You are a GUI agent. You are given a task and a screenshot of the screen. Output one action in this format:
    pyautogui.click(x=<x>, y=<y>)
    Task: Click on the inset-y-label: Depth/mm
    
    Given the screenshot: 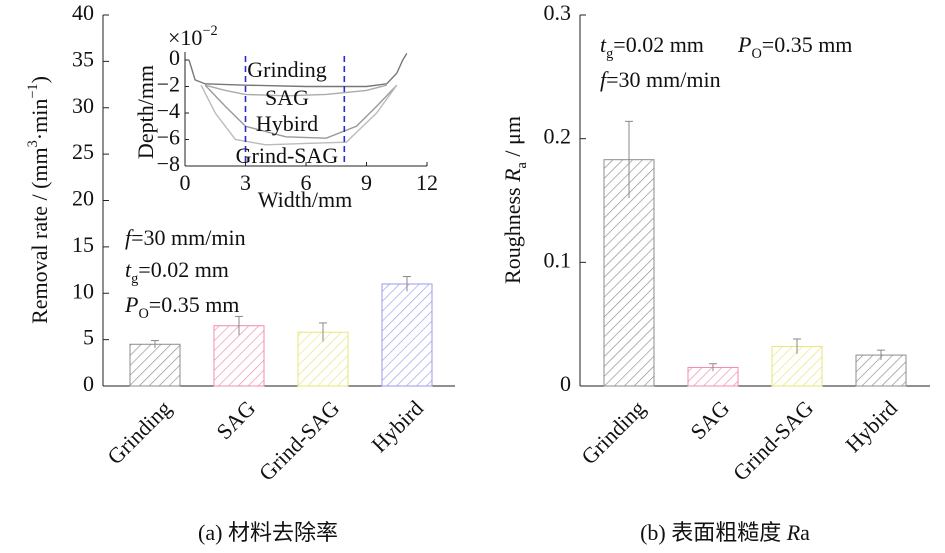 What is the action you would take?
    pyautogui.click(x=145, y=112)
    